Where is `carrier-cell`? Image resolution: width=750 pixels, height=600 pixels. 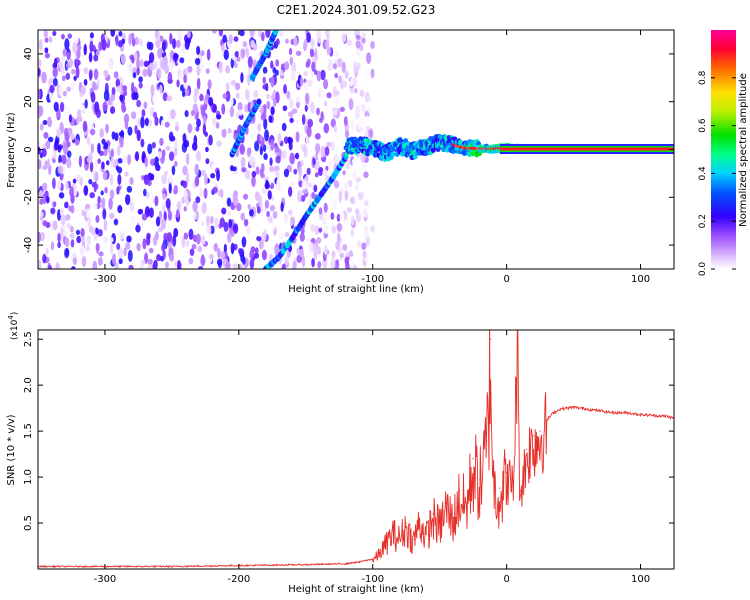
carrier-cell is located at coordinates (353, 150).